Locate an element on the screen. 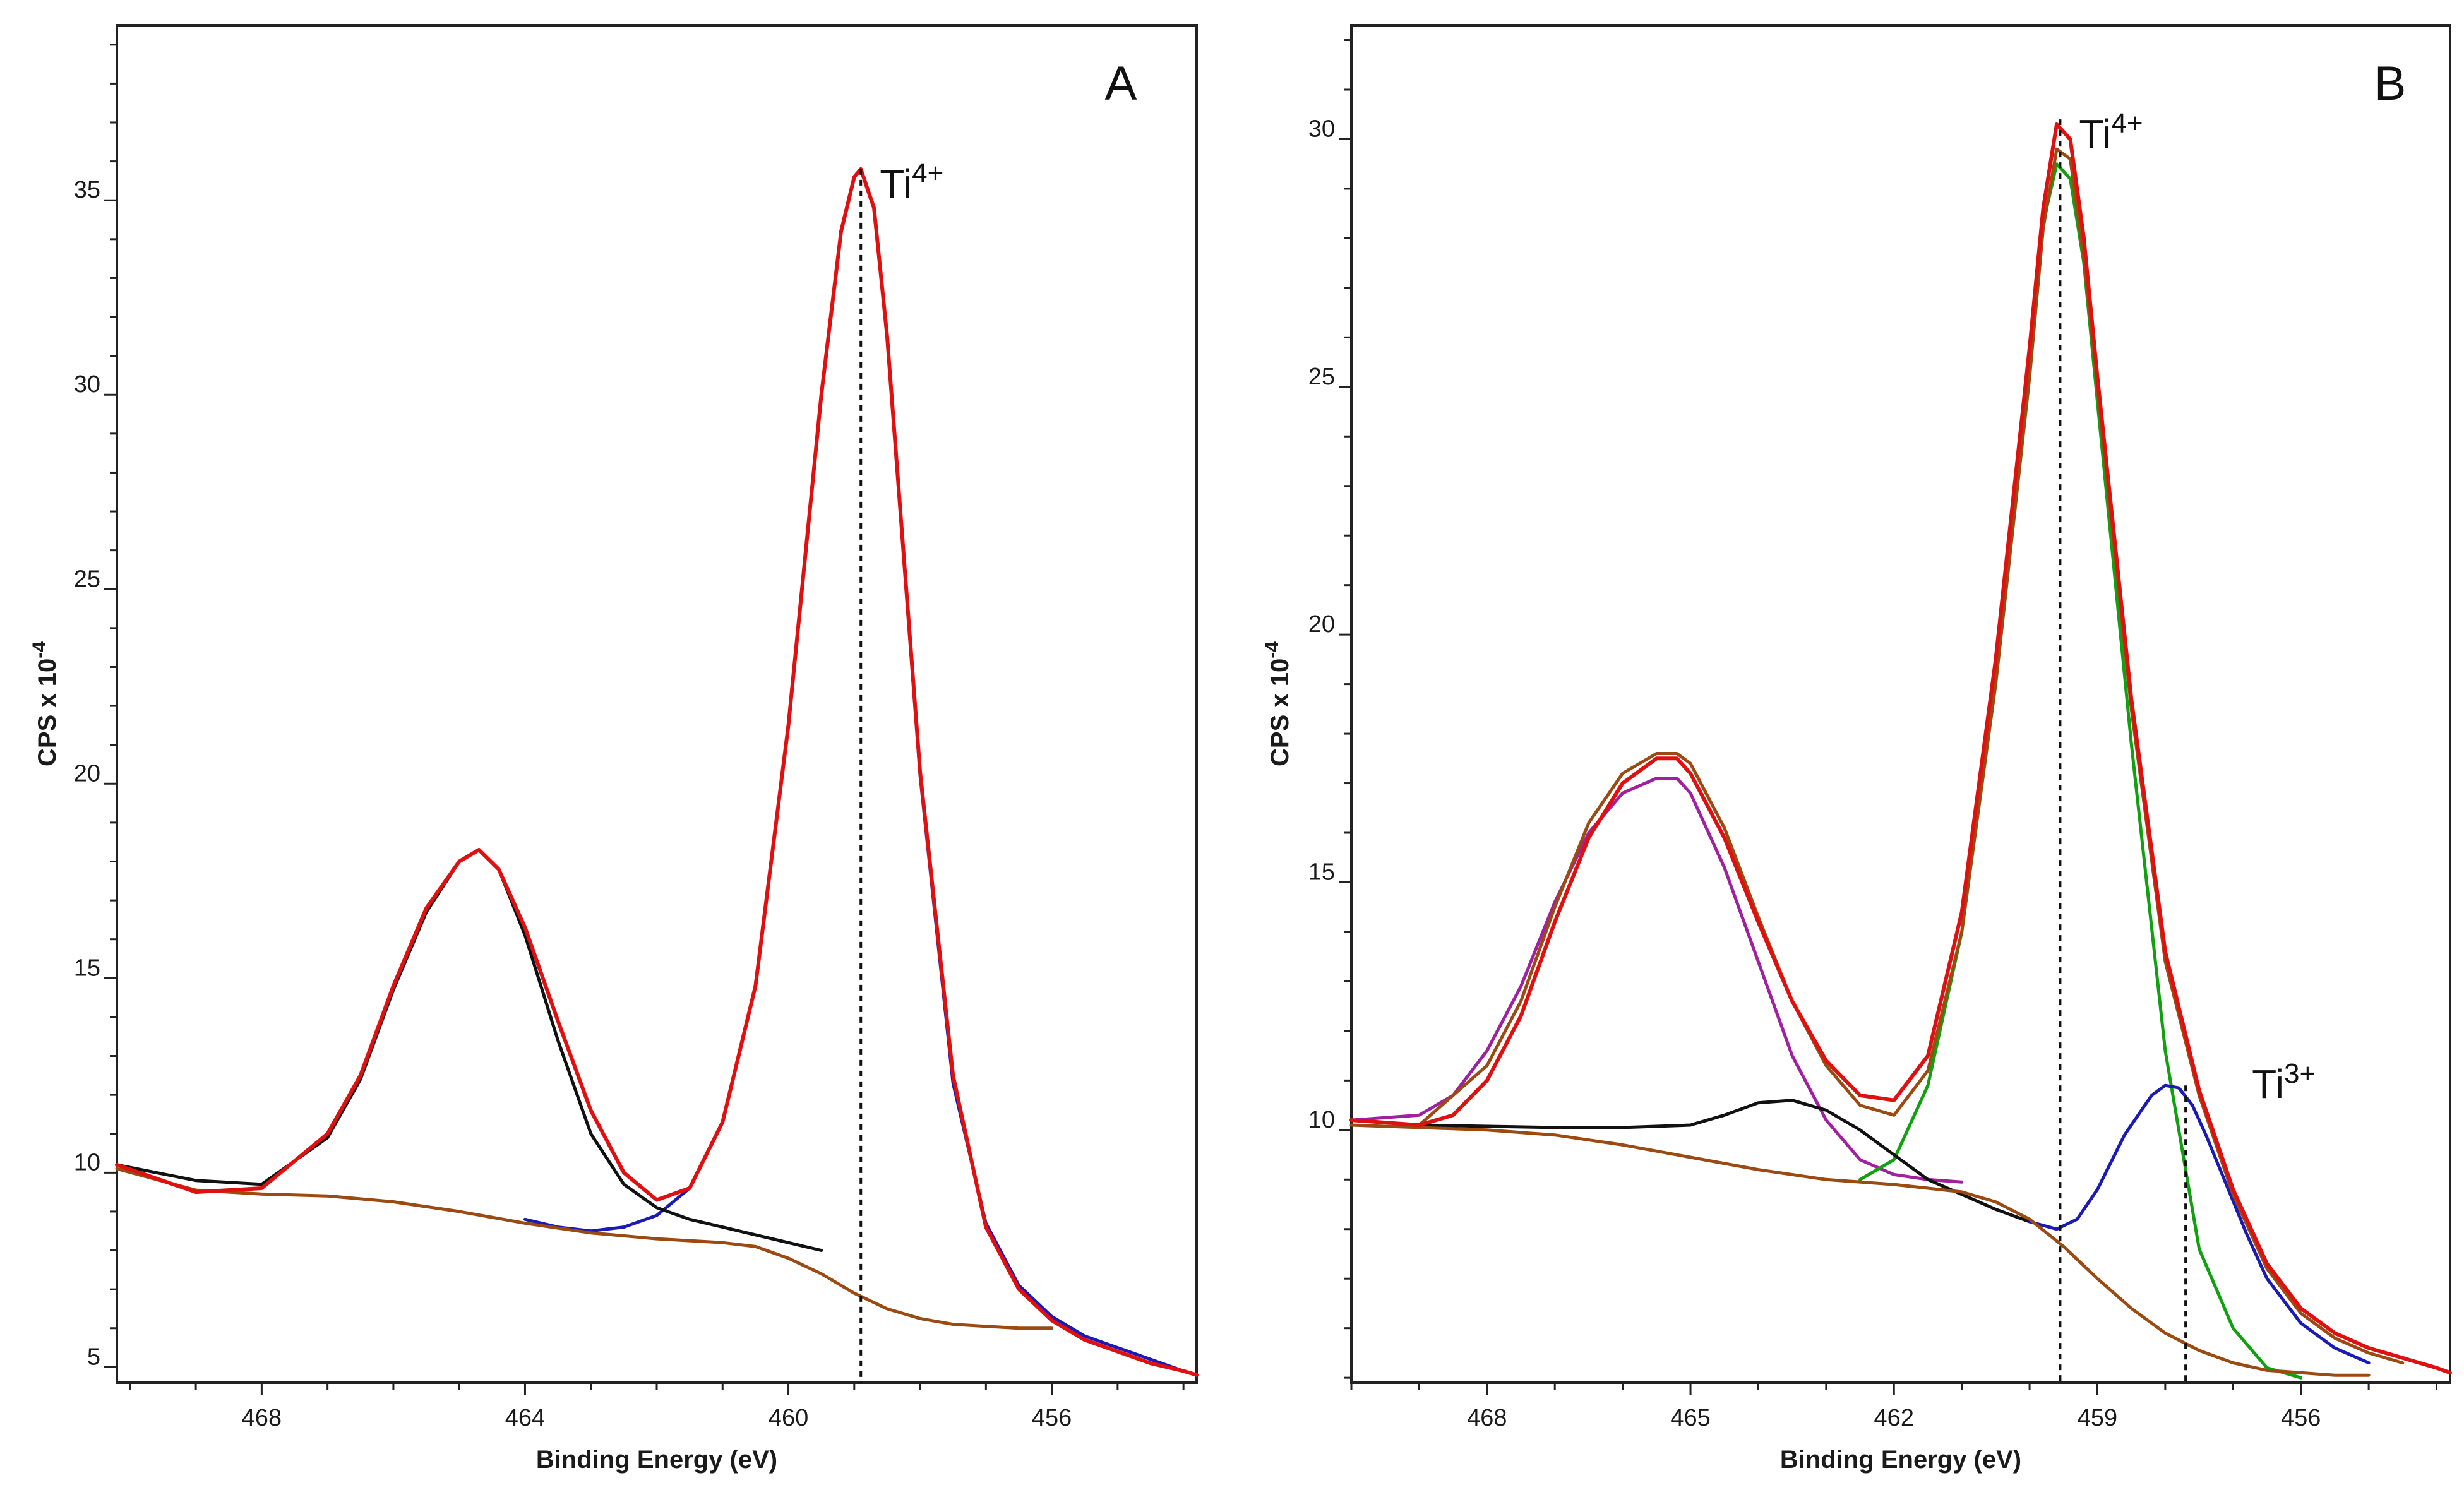 This screenshot has width=2464, height=1502. series-line-ti3-2p1-2-component is located at coordinates (1724, 1161).